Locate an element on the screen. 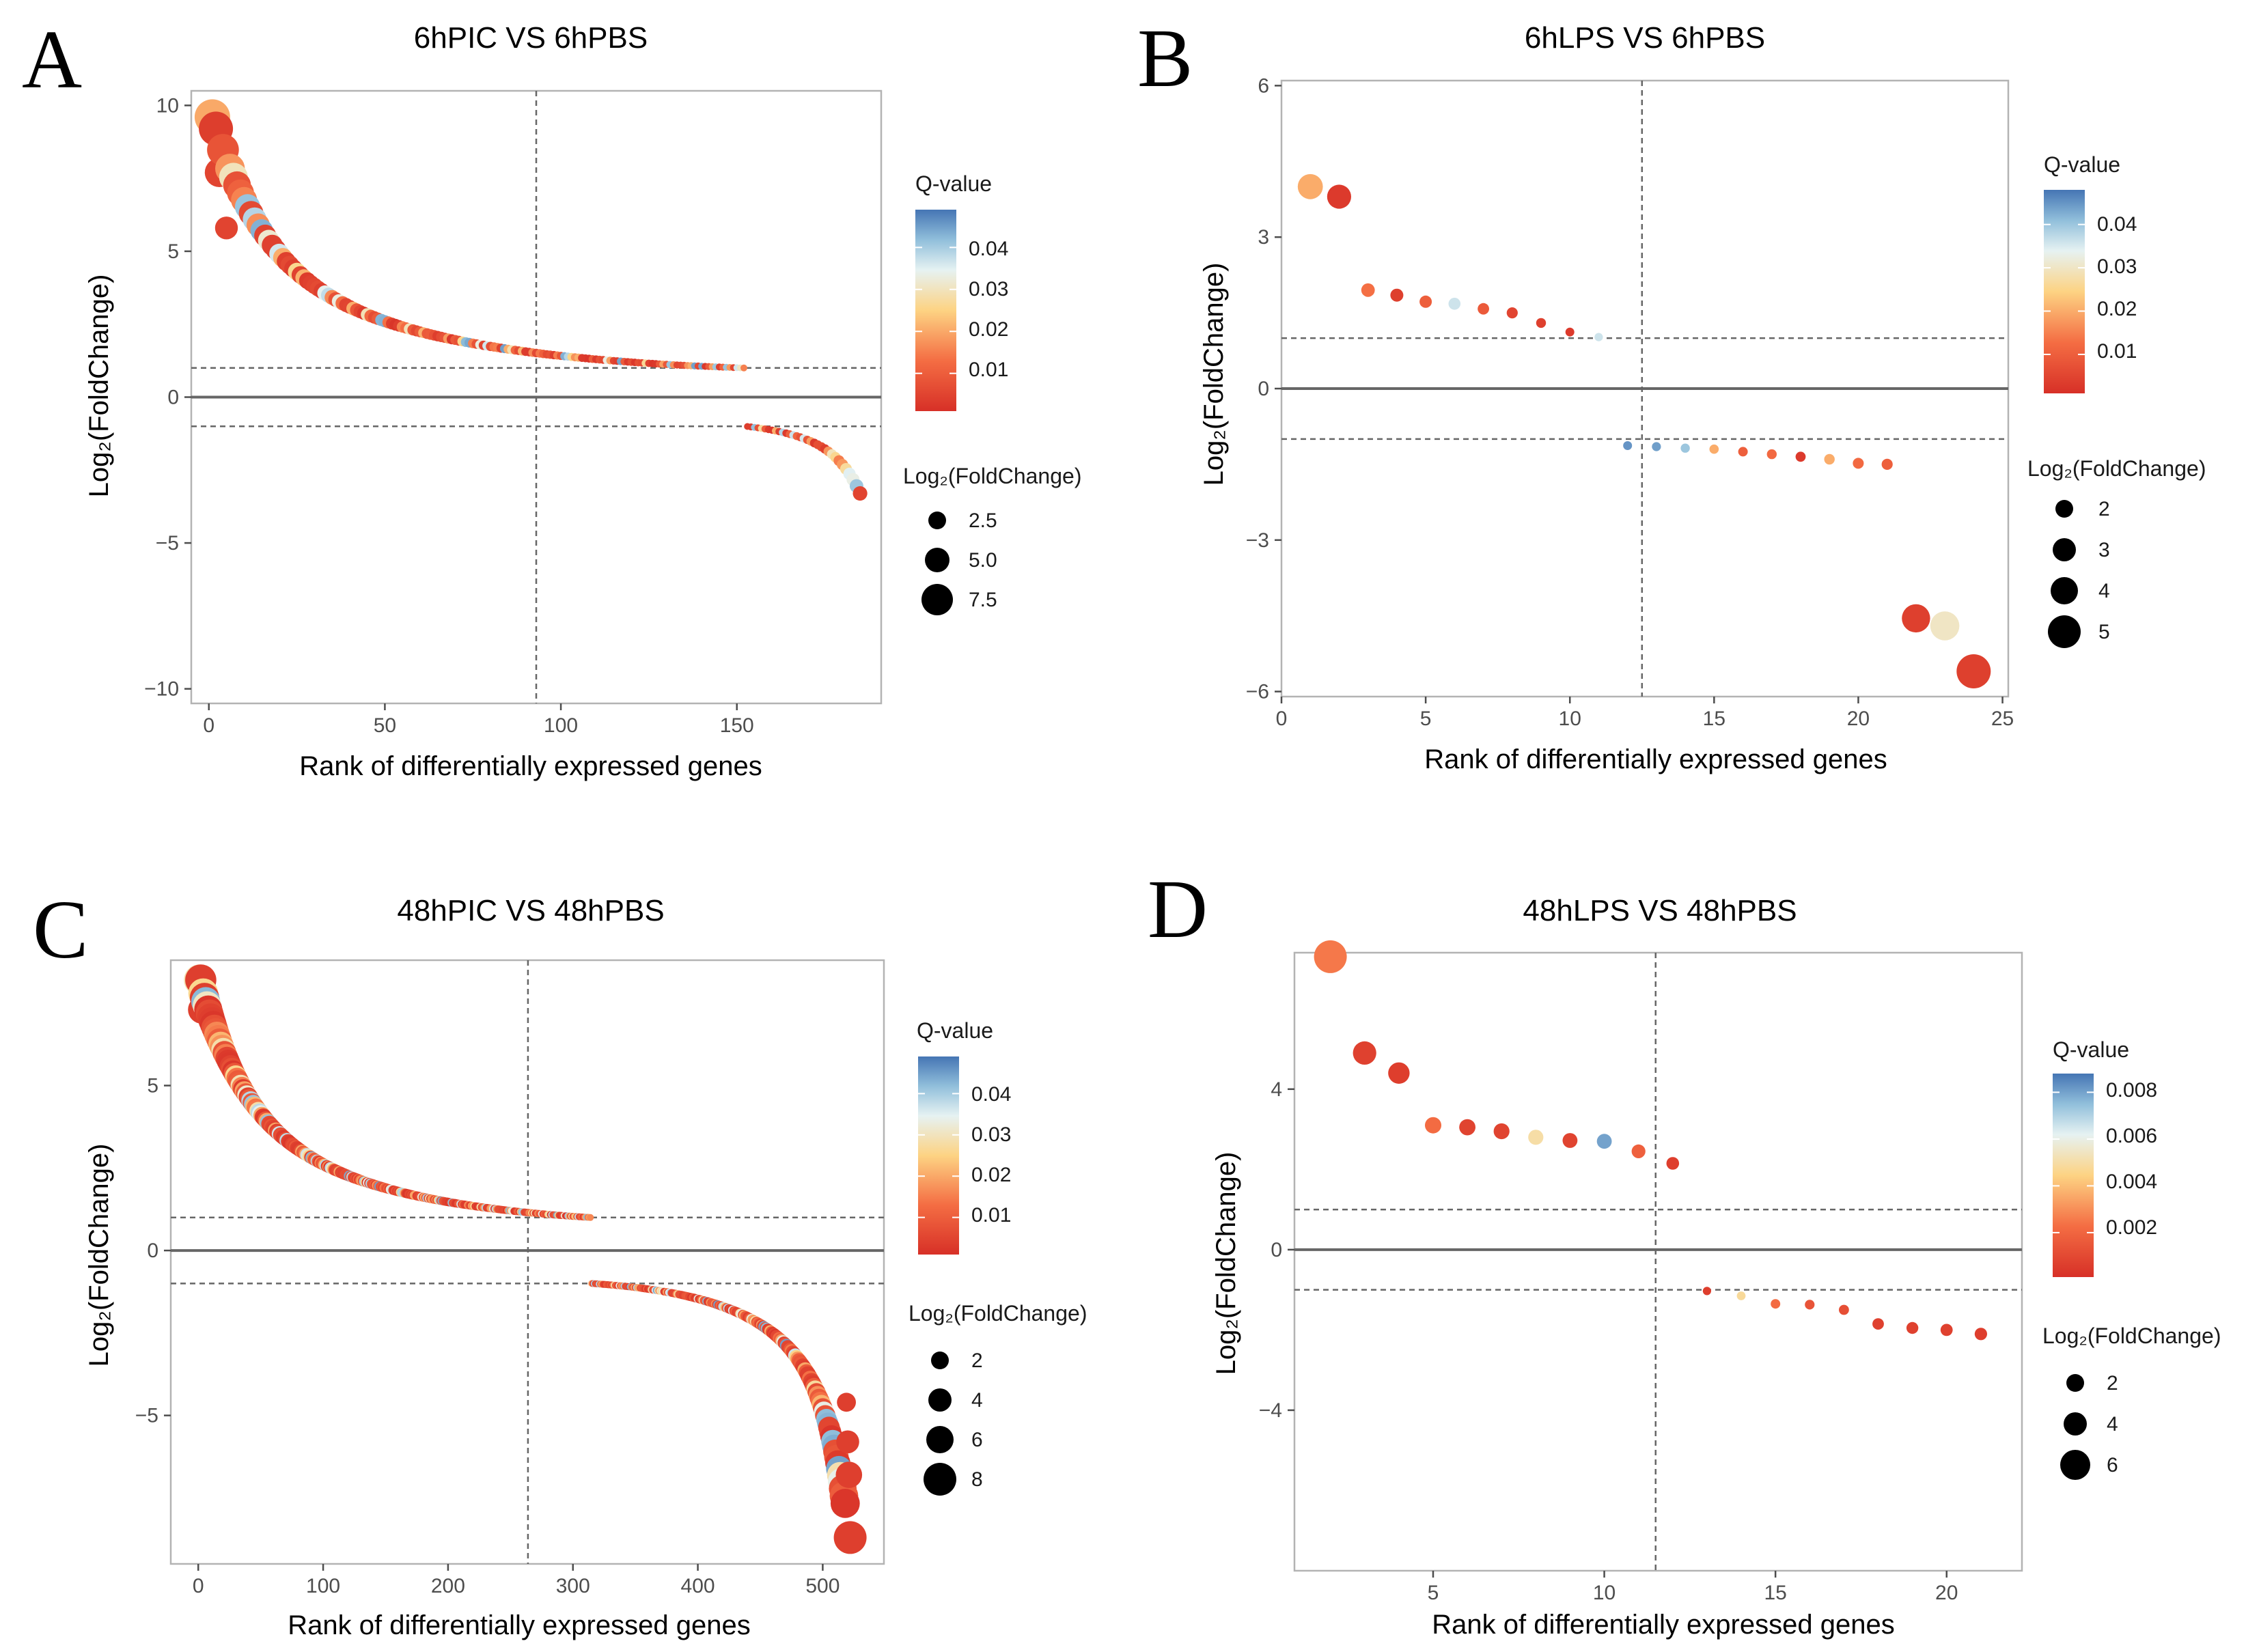  size-legend-b: Log₂(FoldChange) 2 3 4 5 is located at coordinates (2116, 552).